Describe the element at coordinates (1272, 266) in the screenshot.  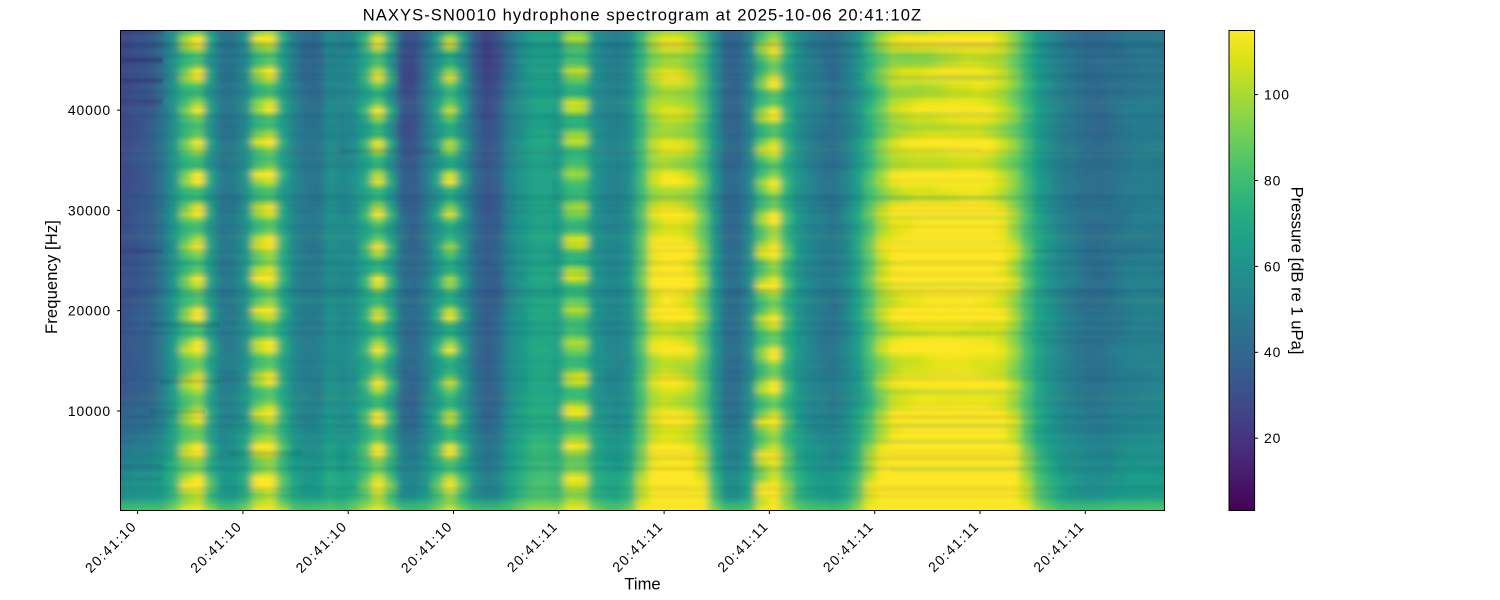
I see `svg-text: 60` at that location.